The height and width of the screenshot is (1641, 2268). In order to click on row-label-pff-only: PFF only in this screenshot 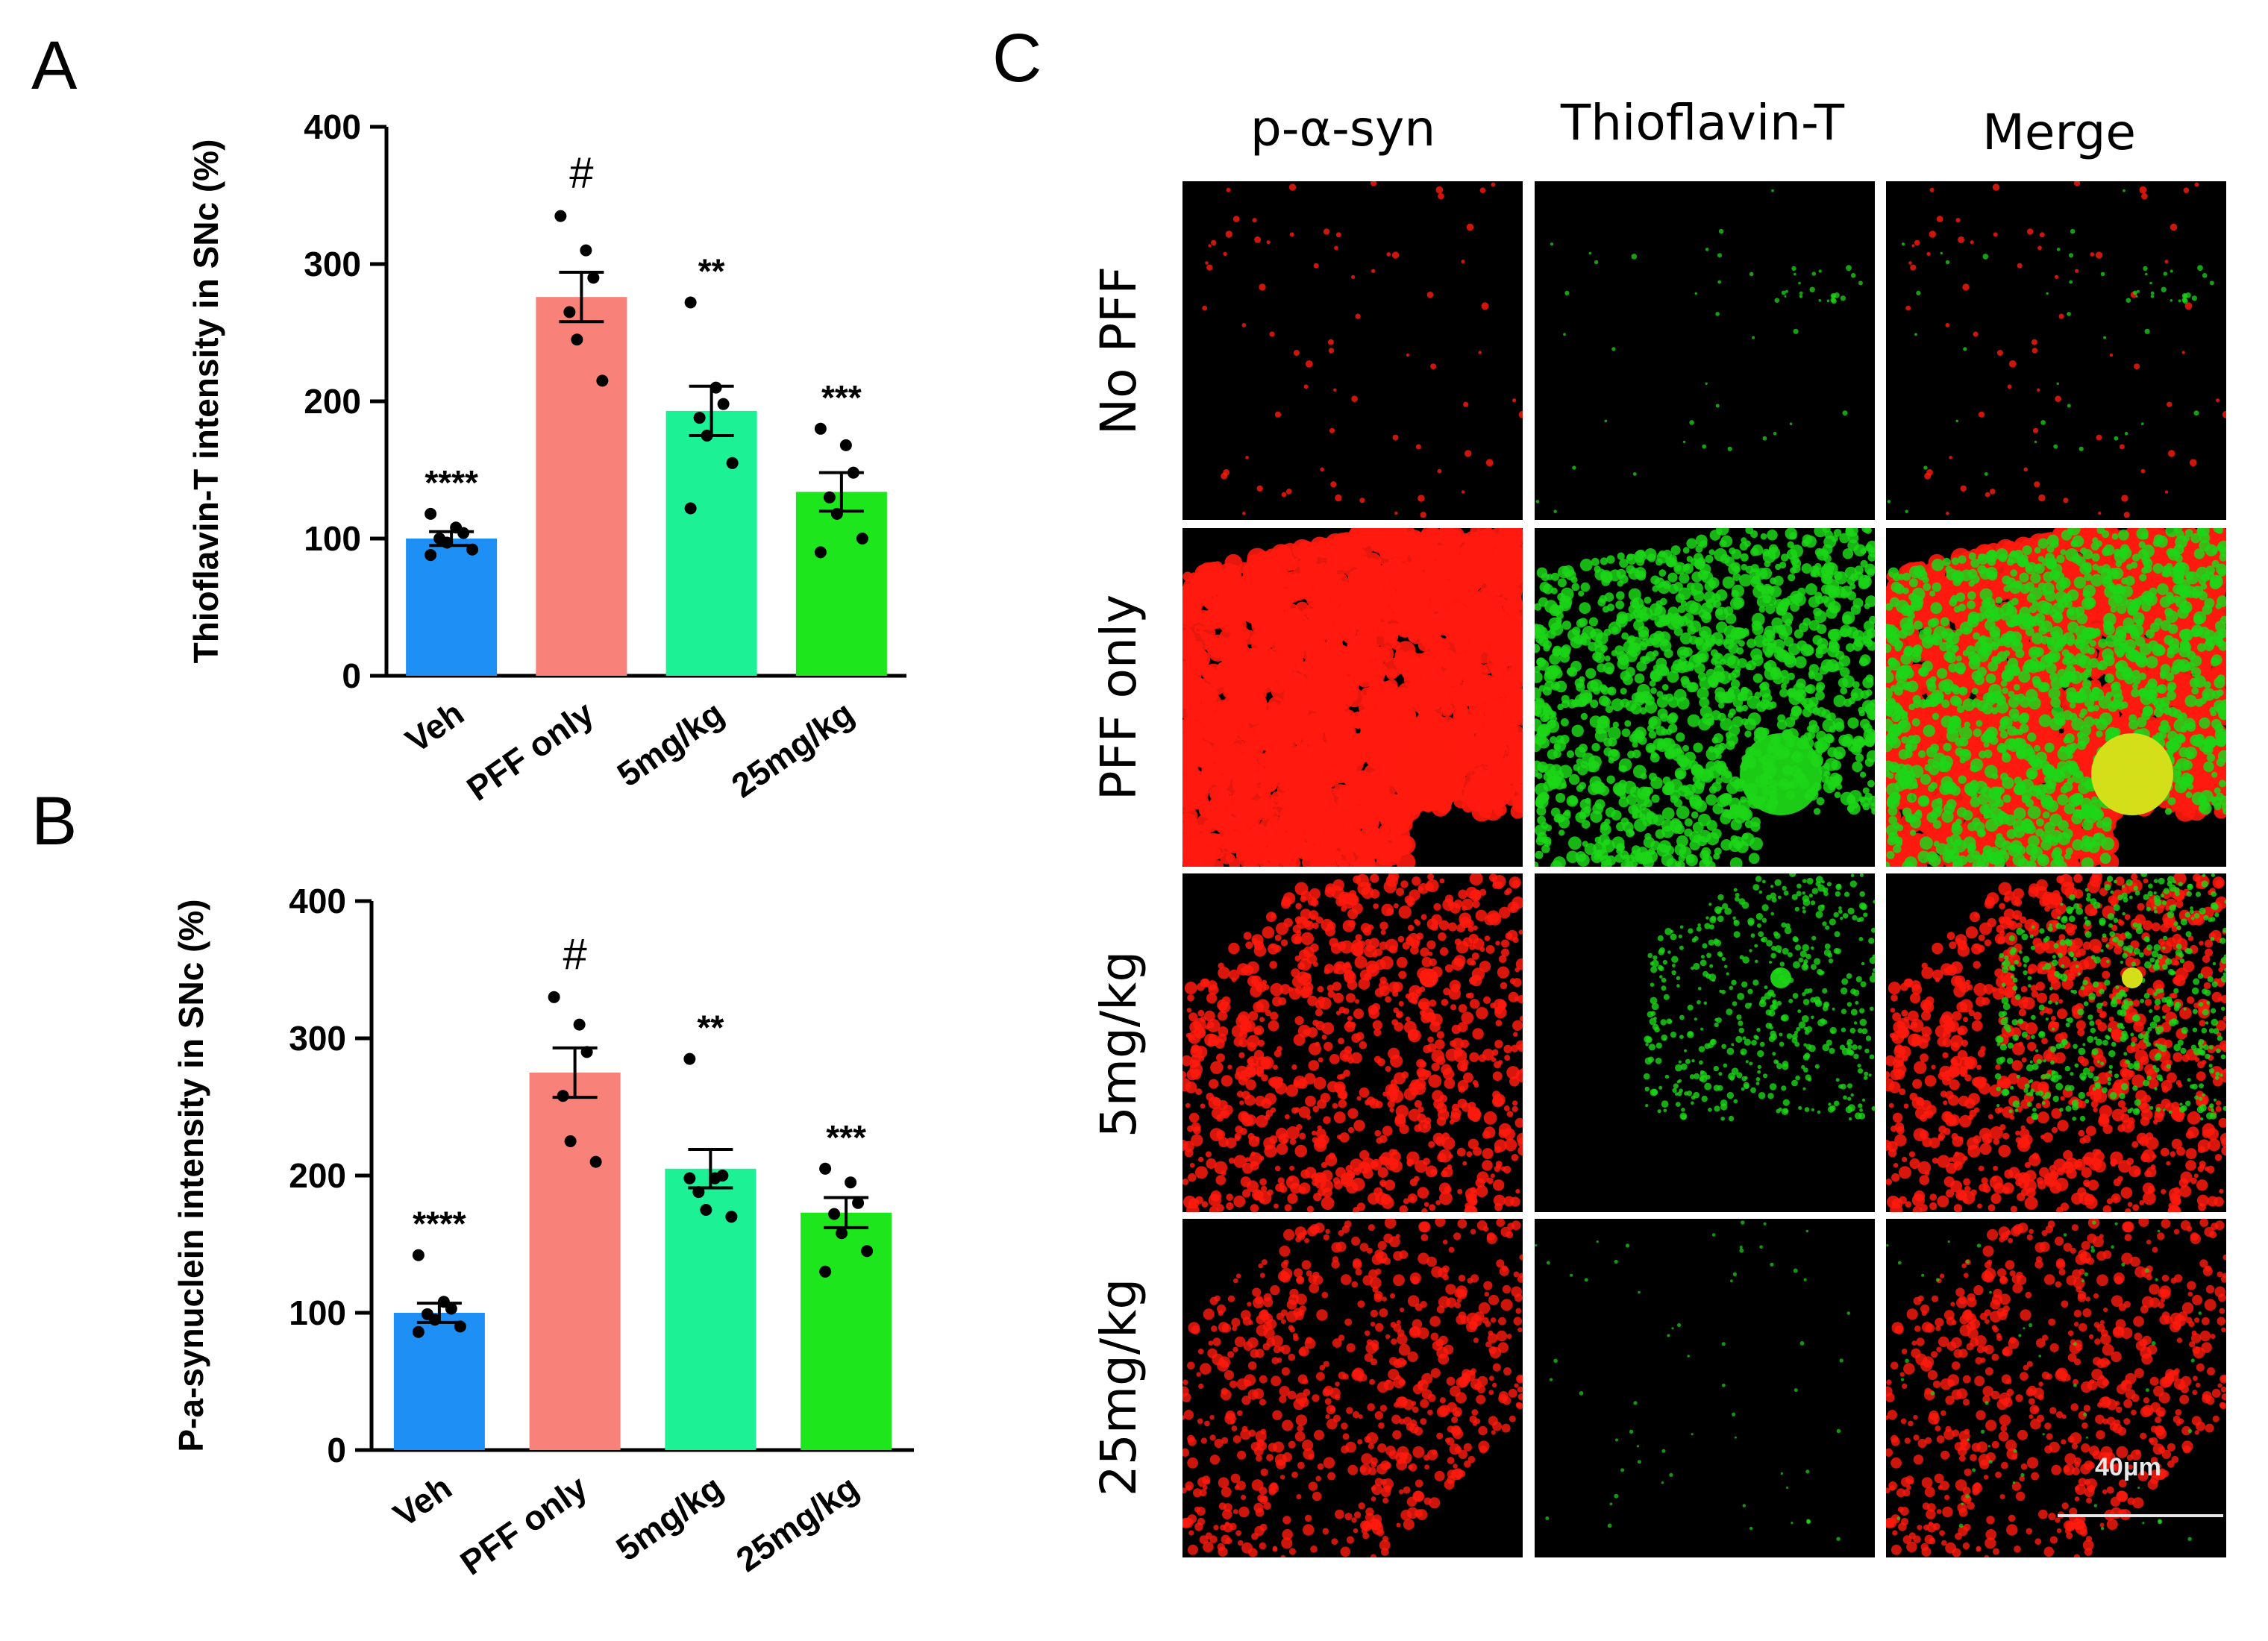, I will do `click(1118, 697)`.